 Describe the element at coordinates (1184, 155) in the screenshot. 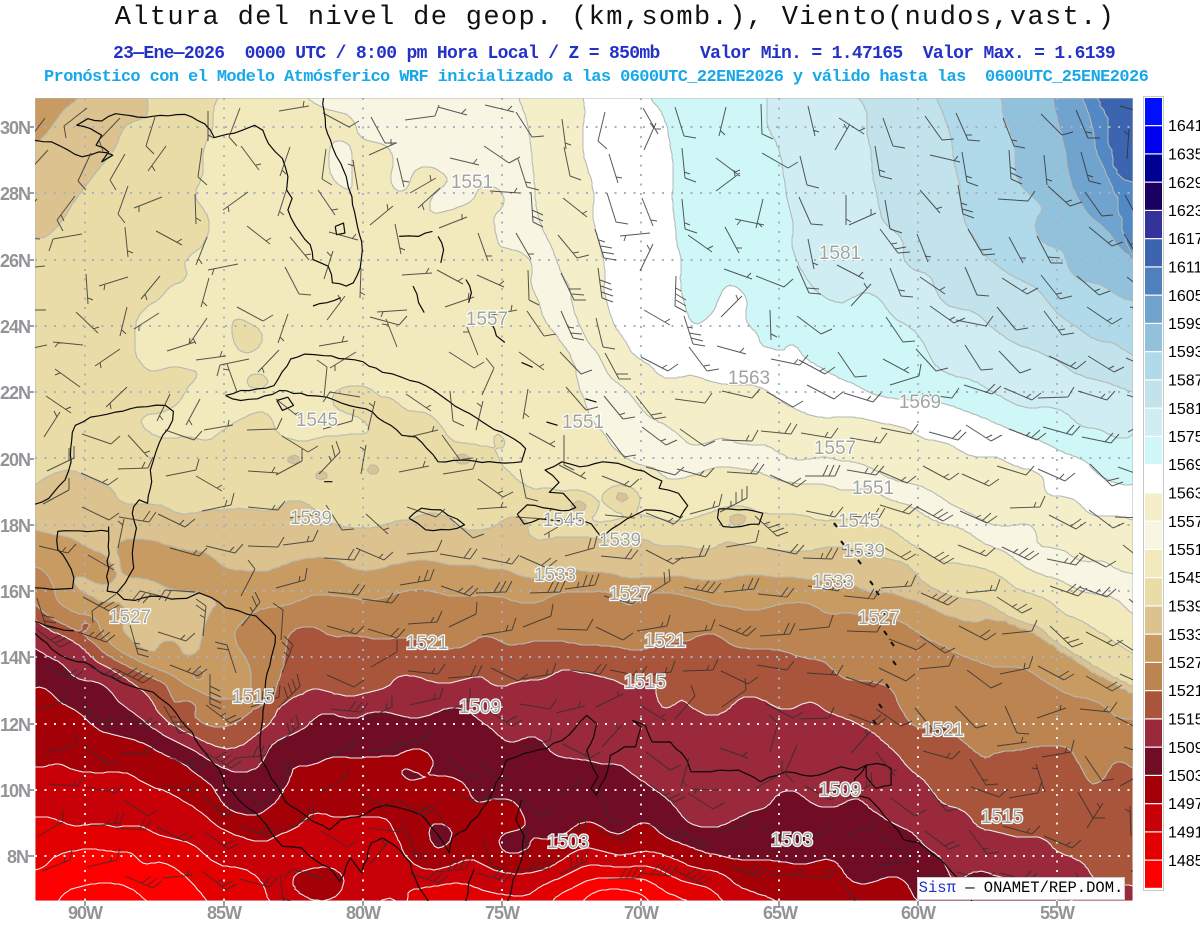

I see `svg-text: 1635` at that location.